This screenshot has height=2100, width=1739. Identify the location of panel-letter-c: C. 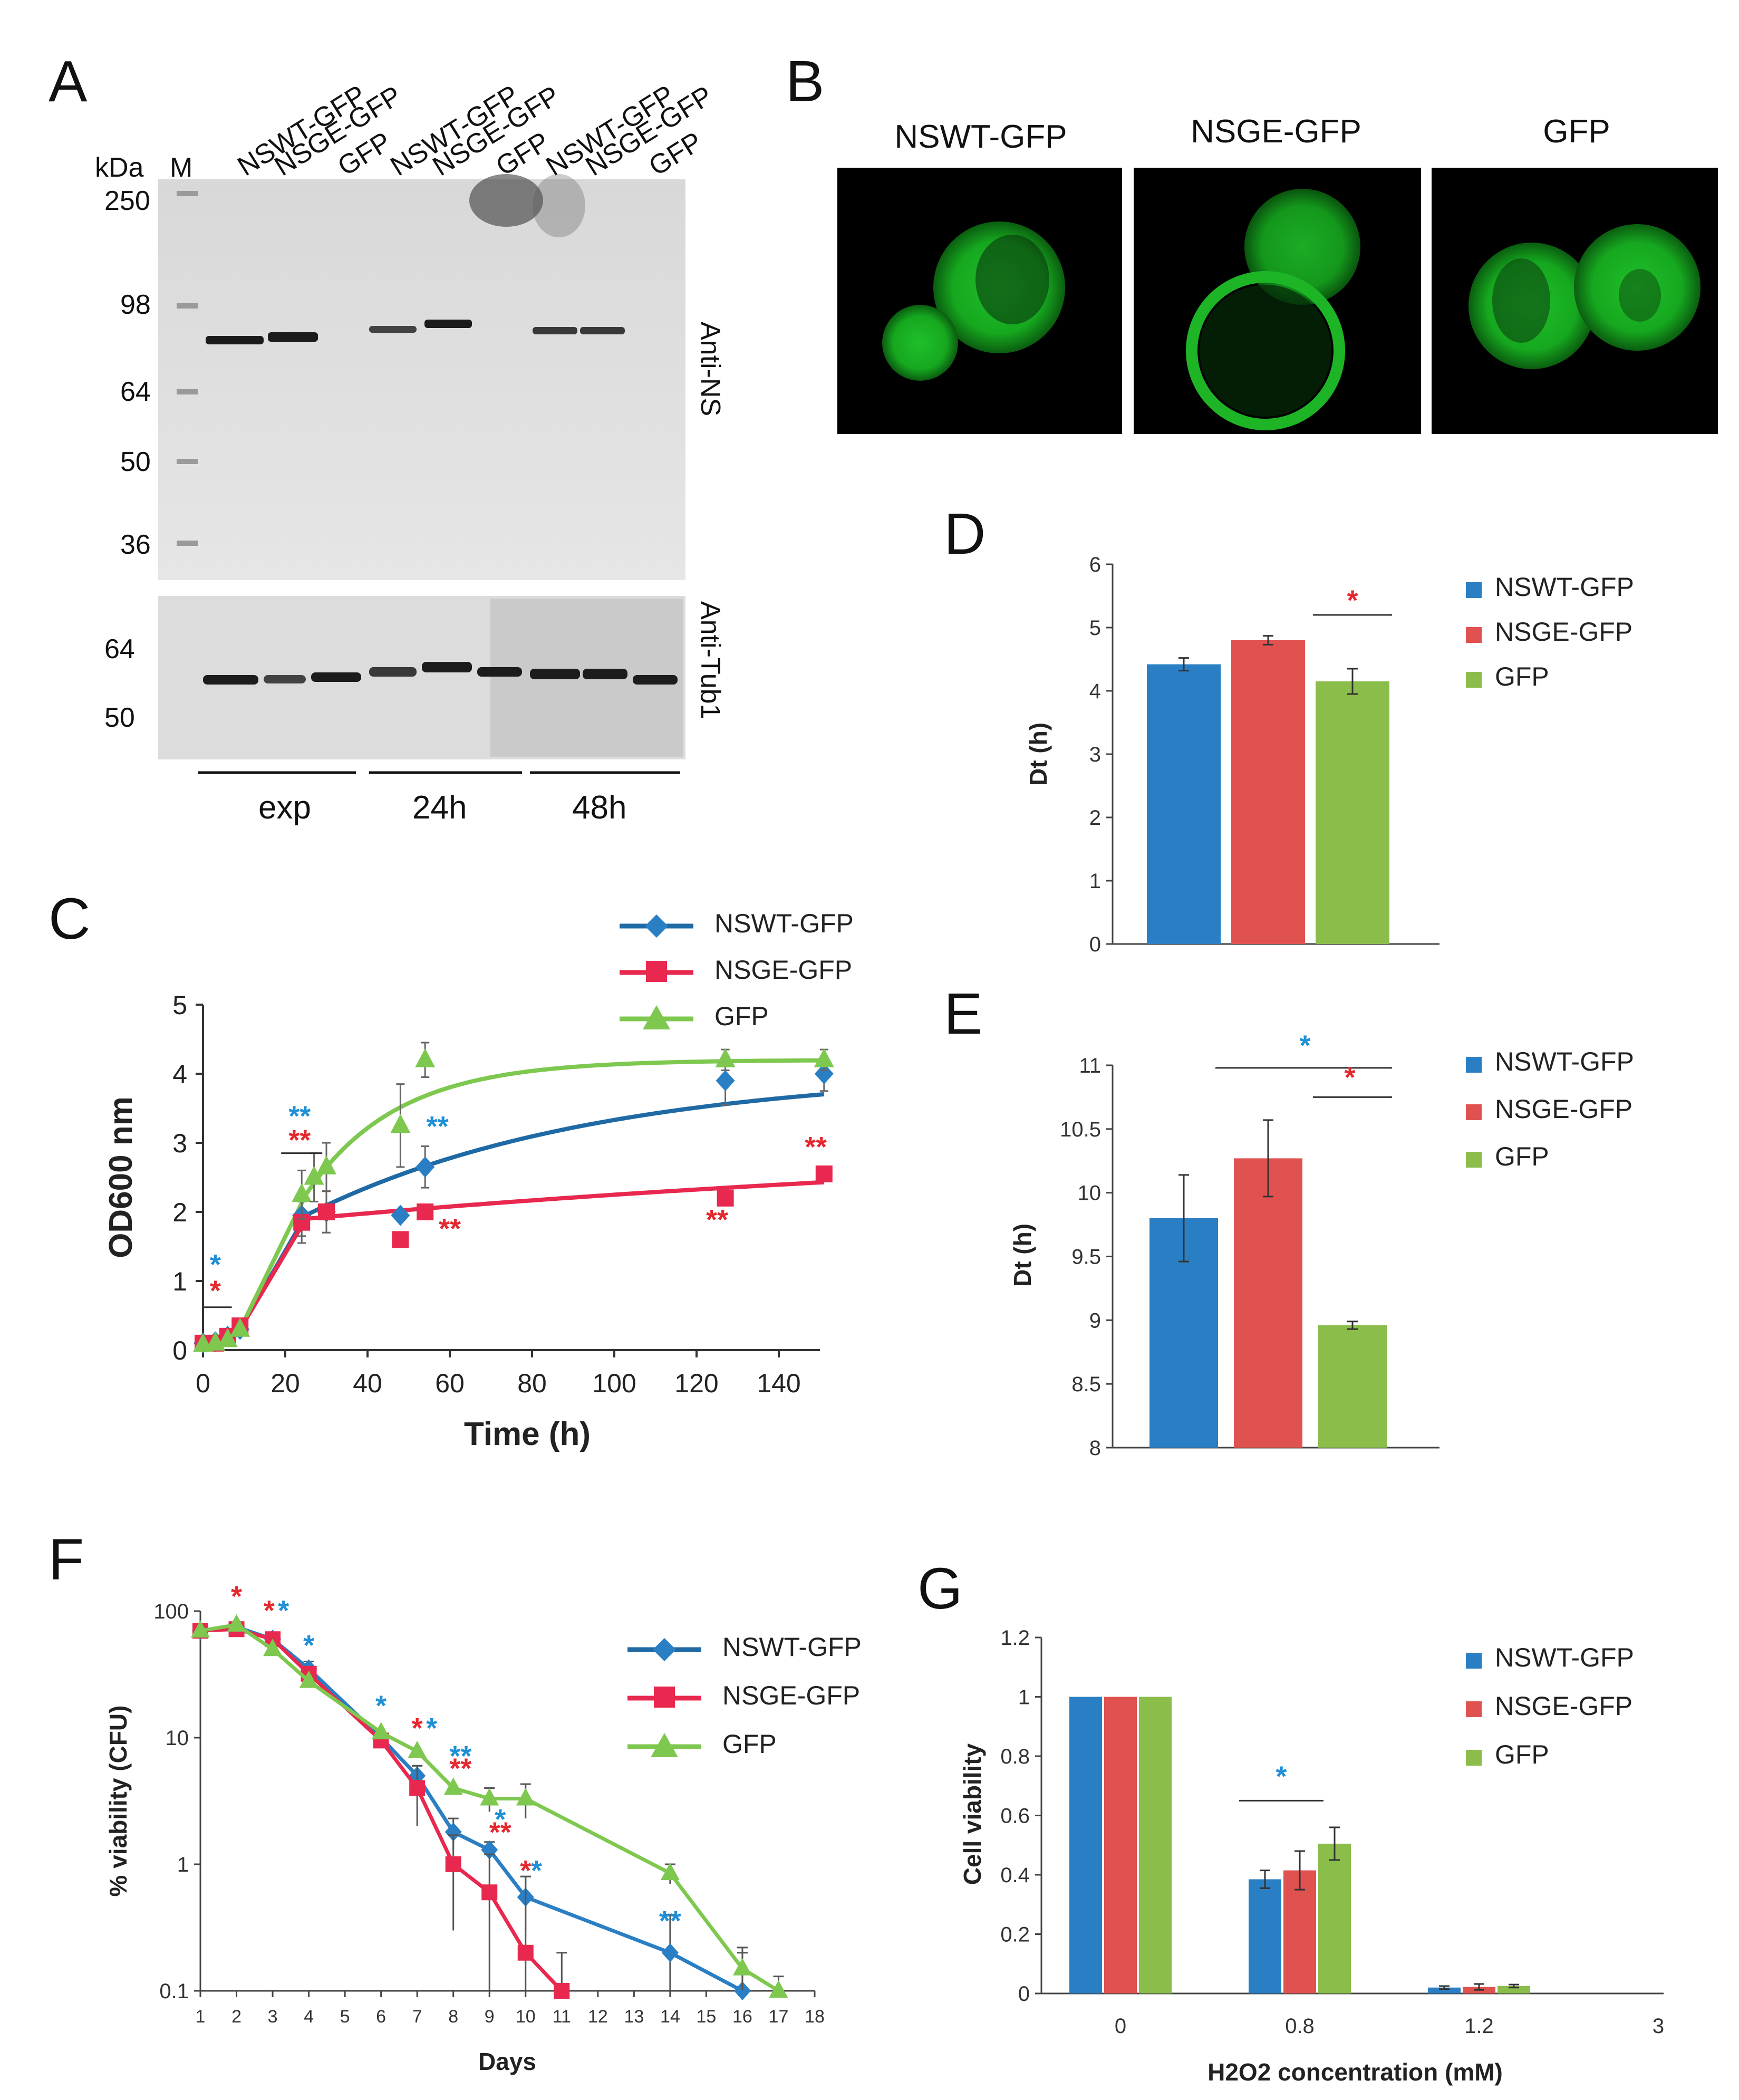
(69, 919).